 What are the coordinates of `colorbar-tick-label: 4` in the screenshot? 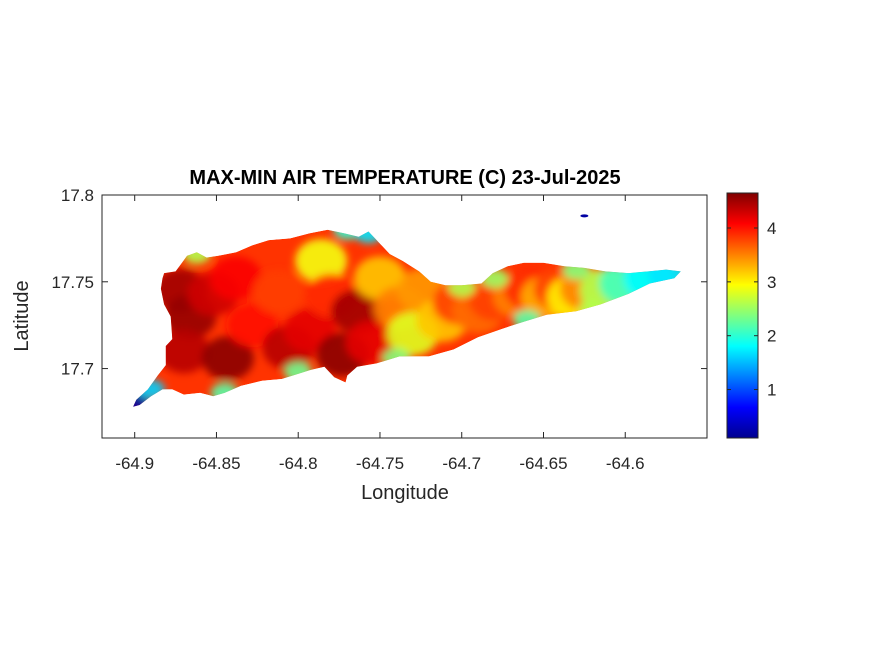 It's located at (771, 228).